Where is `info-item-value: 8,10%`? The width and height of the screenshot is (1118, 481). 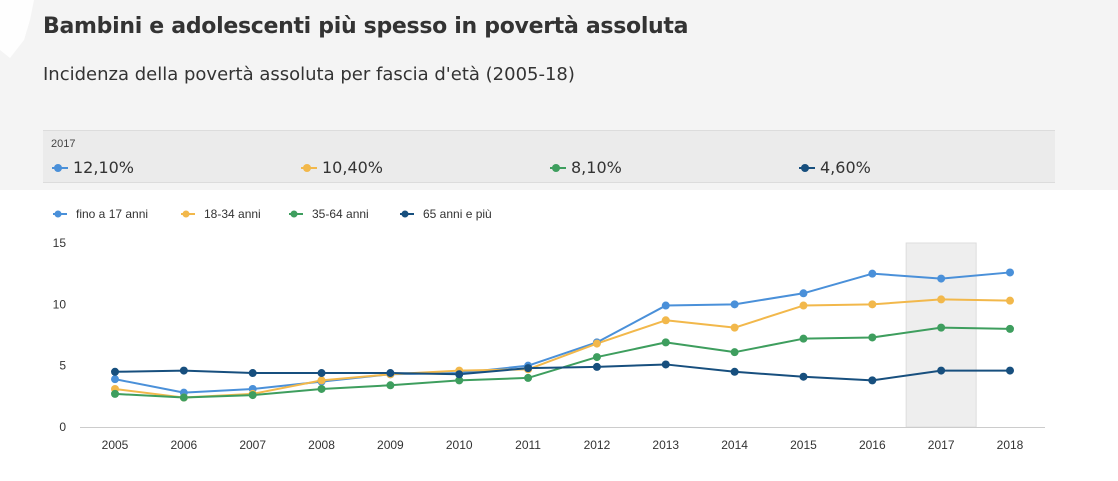 info-item-value: 8,10% is located at coordinates (596, 167).